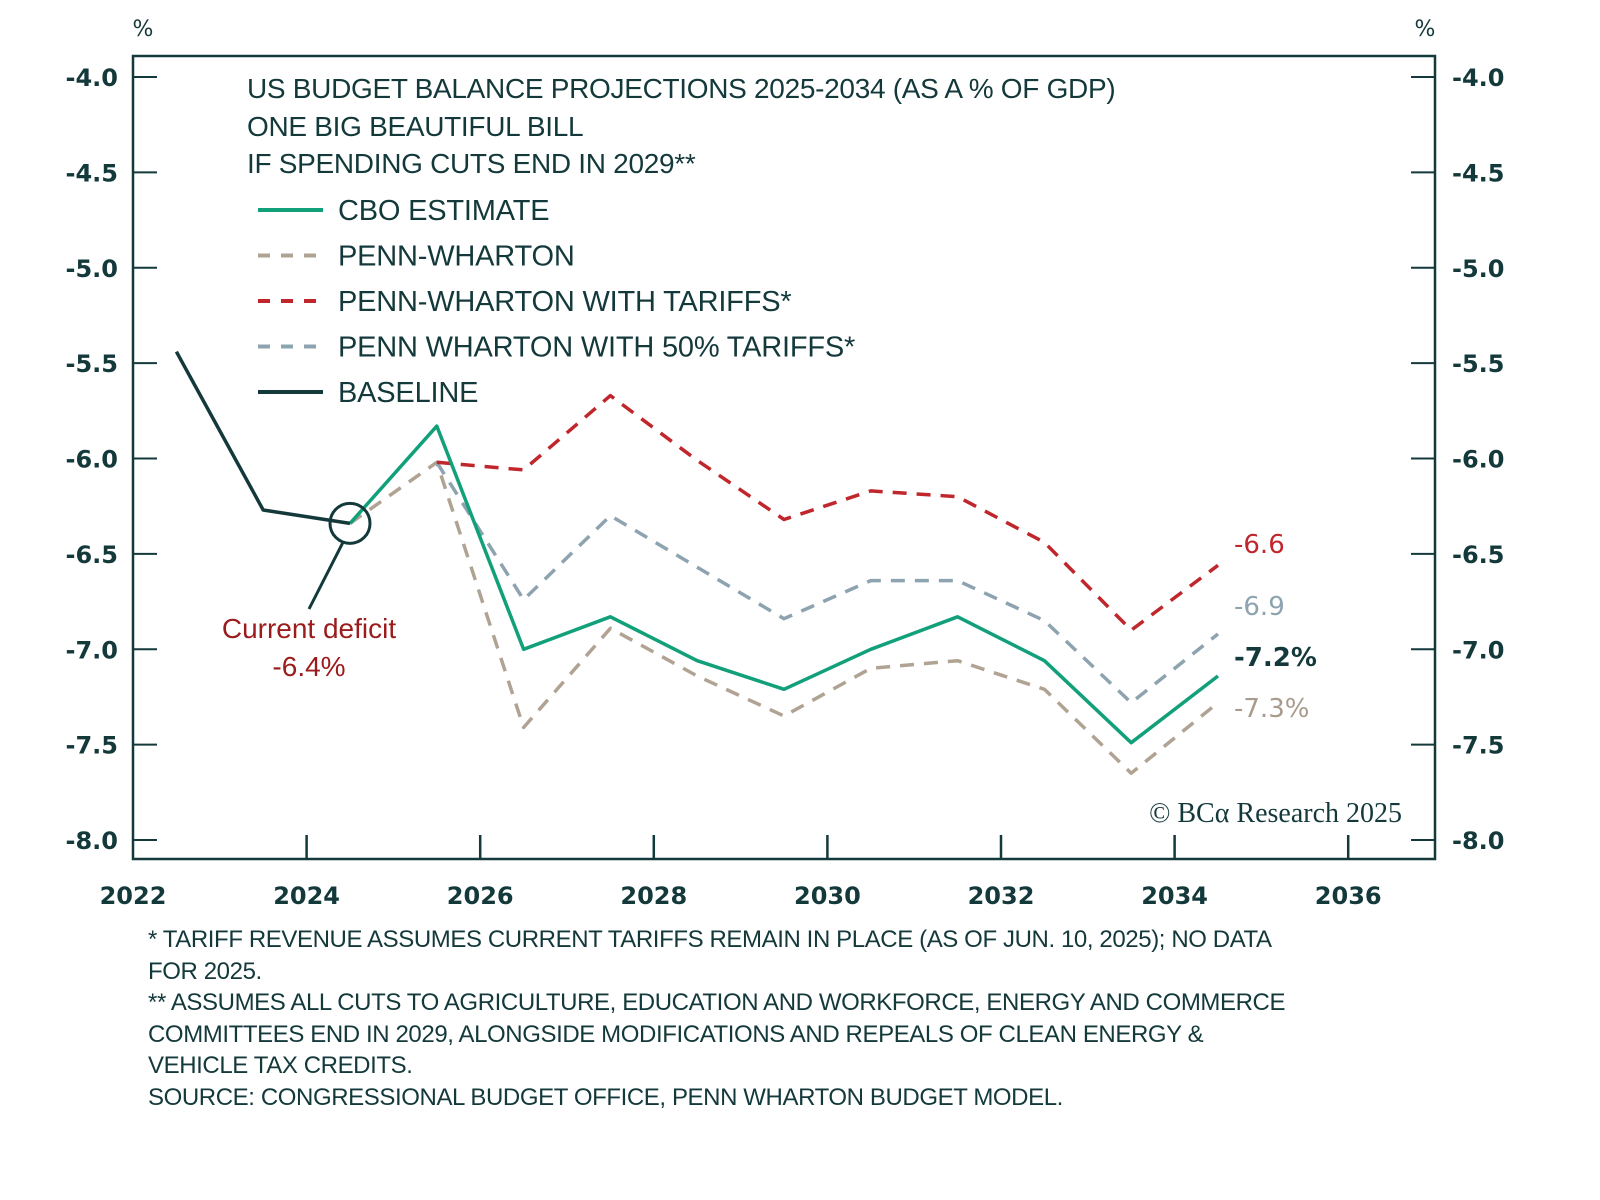 This screenshot has width=1600, height=1200. What do you see at coordinates (1001, 896) in the screenshot?
I see `x-tick-label: 2032` at bounding box center [1001, 896].